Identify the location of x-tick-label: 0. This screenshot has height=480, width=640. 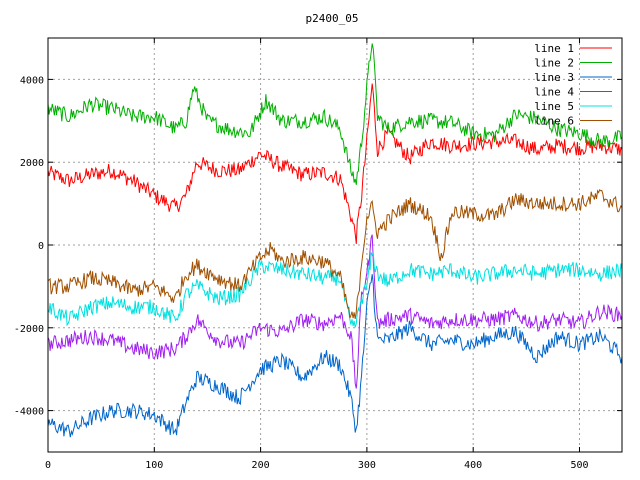
(48, 465).